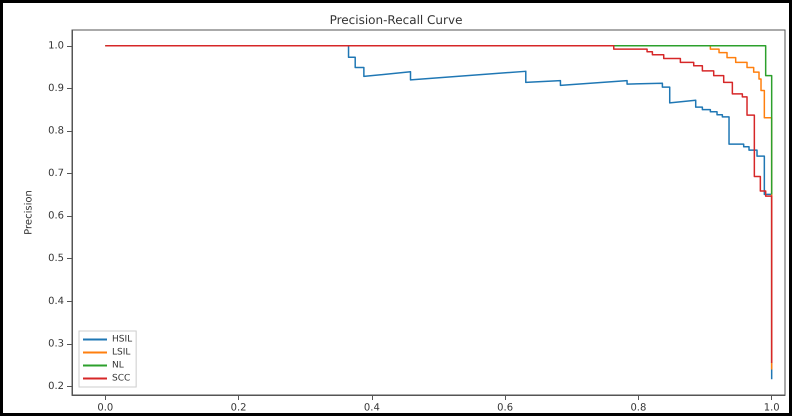  I want to click on y-tick-label: 0.7, so click(56, 174).